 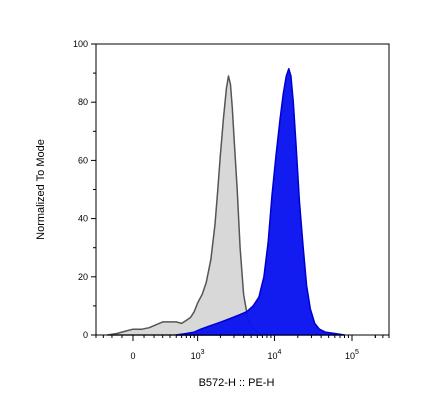 I want to click on y-tick-label: 100, so click(x=80, y=44).